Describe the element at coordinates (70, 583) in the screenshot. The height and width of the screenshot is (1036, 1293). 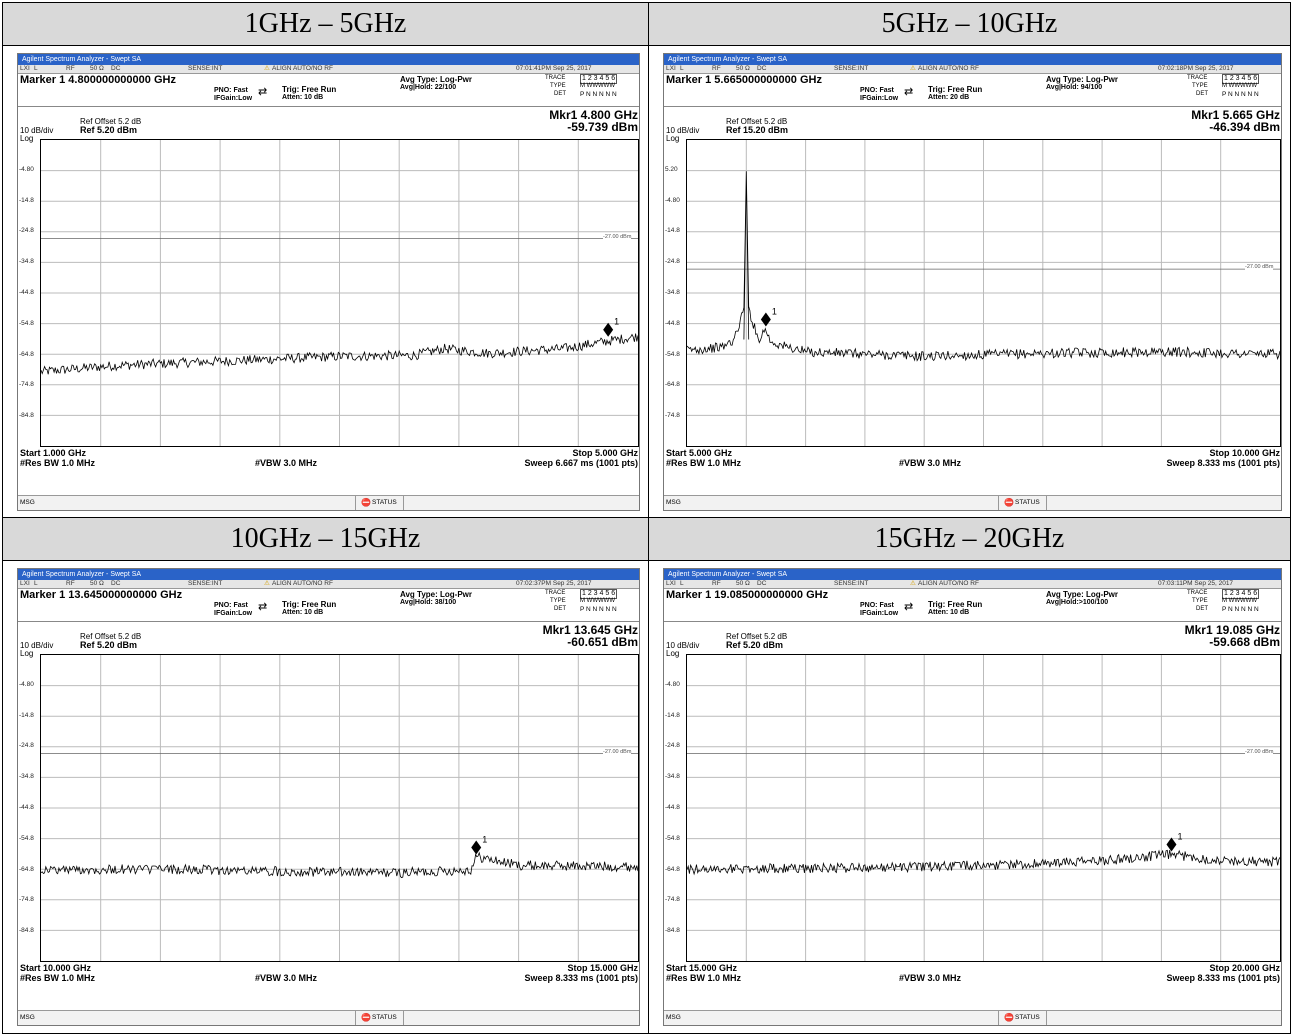
I see `rf-indicator: RF` at that location.